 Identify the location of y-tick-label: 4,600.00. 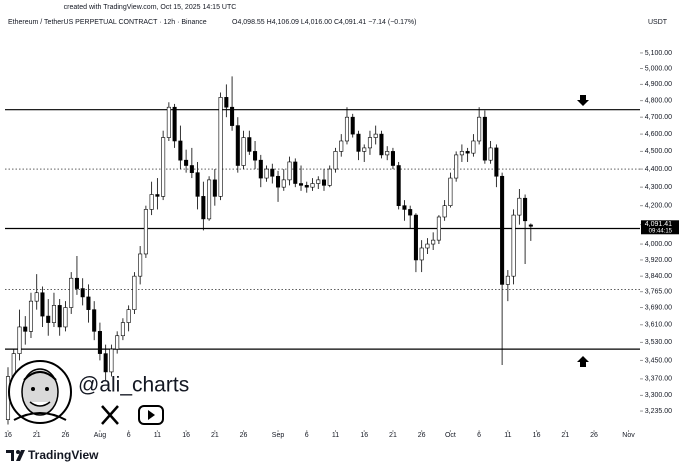
(658, 134).